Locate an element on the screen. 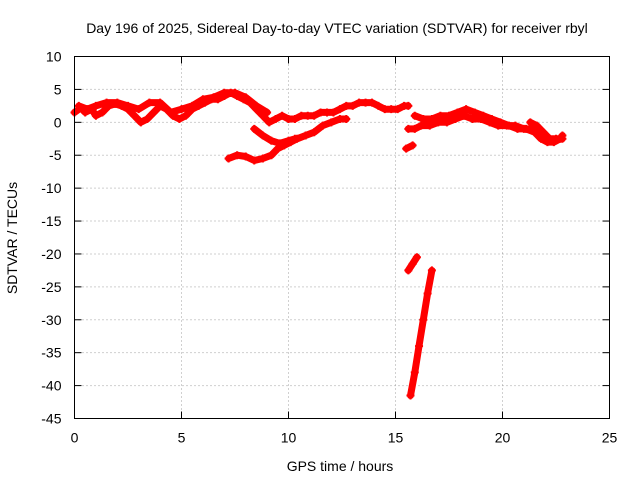  x-tick-label: 20 is located at coordinates (503, 438).